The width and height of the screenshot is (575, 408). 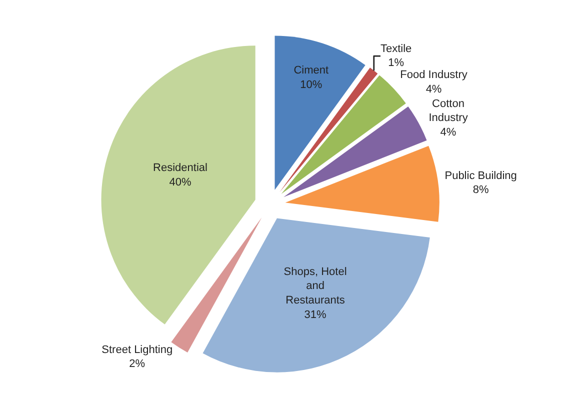 I want to click on slice-label: Food Industry, so click(x=434, y=75).